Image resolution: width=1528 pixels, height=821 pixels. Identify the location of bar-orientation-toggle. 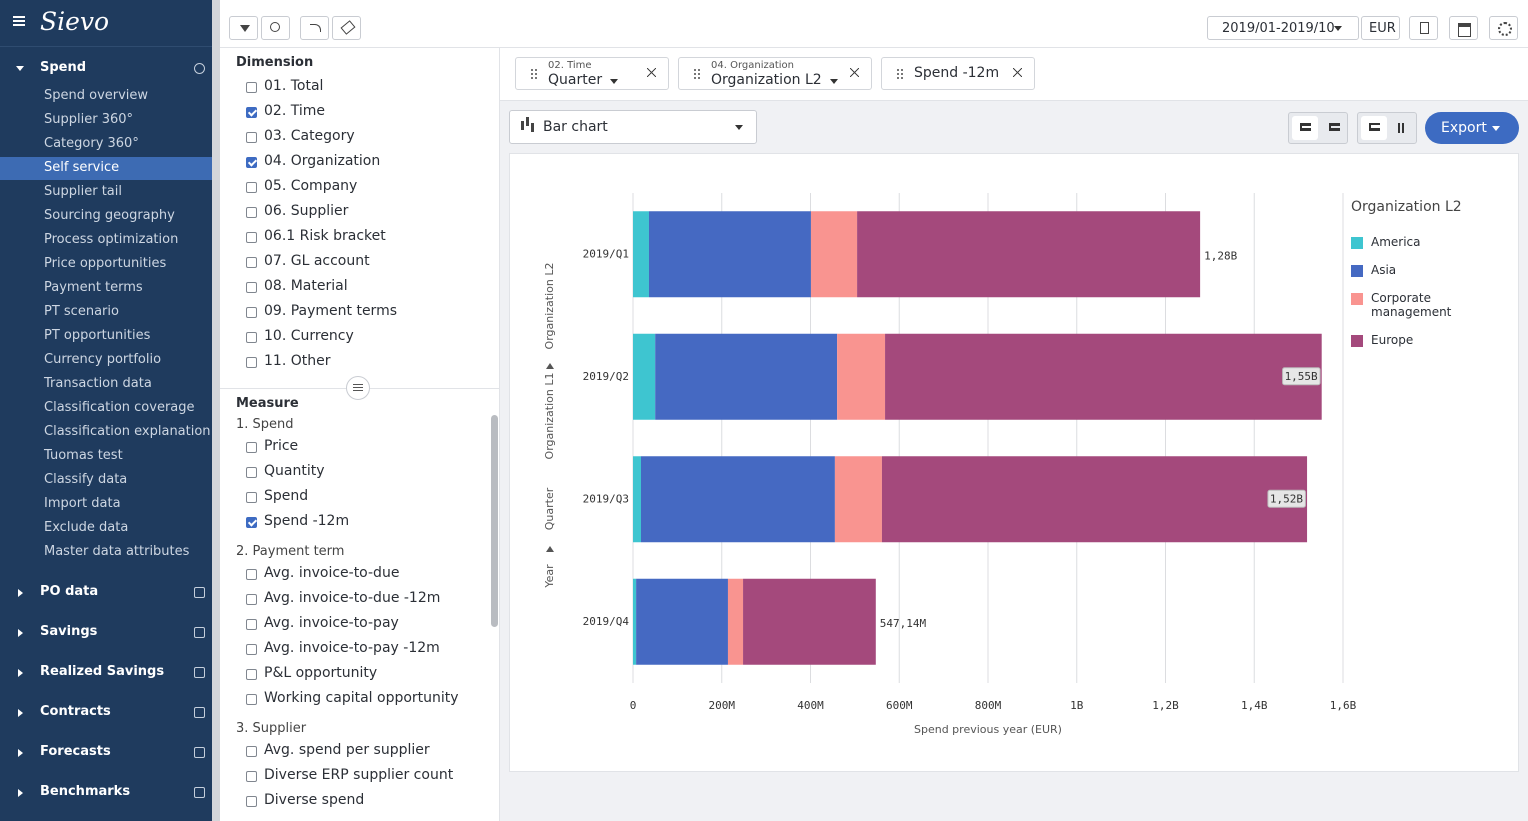
(1318, 128).